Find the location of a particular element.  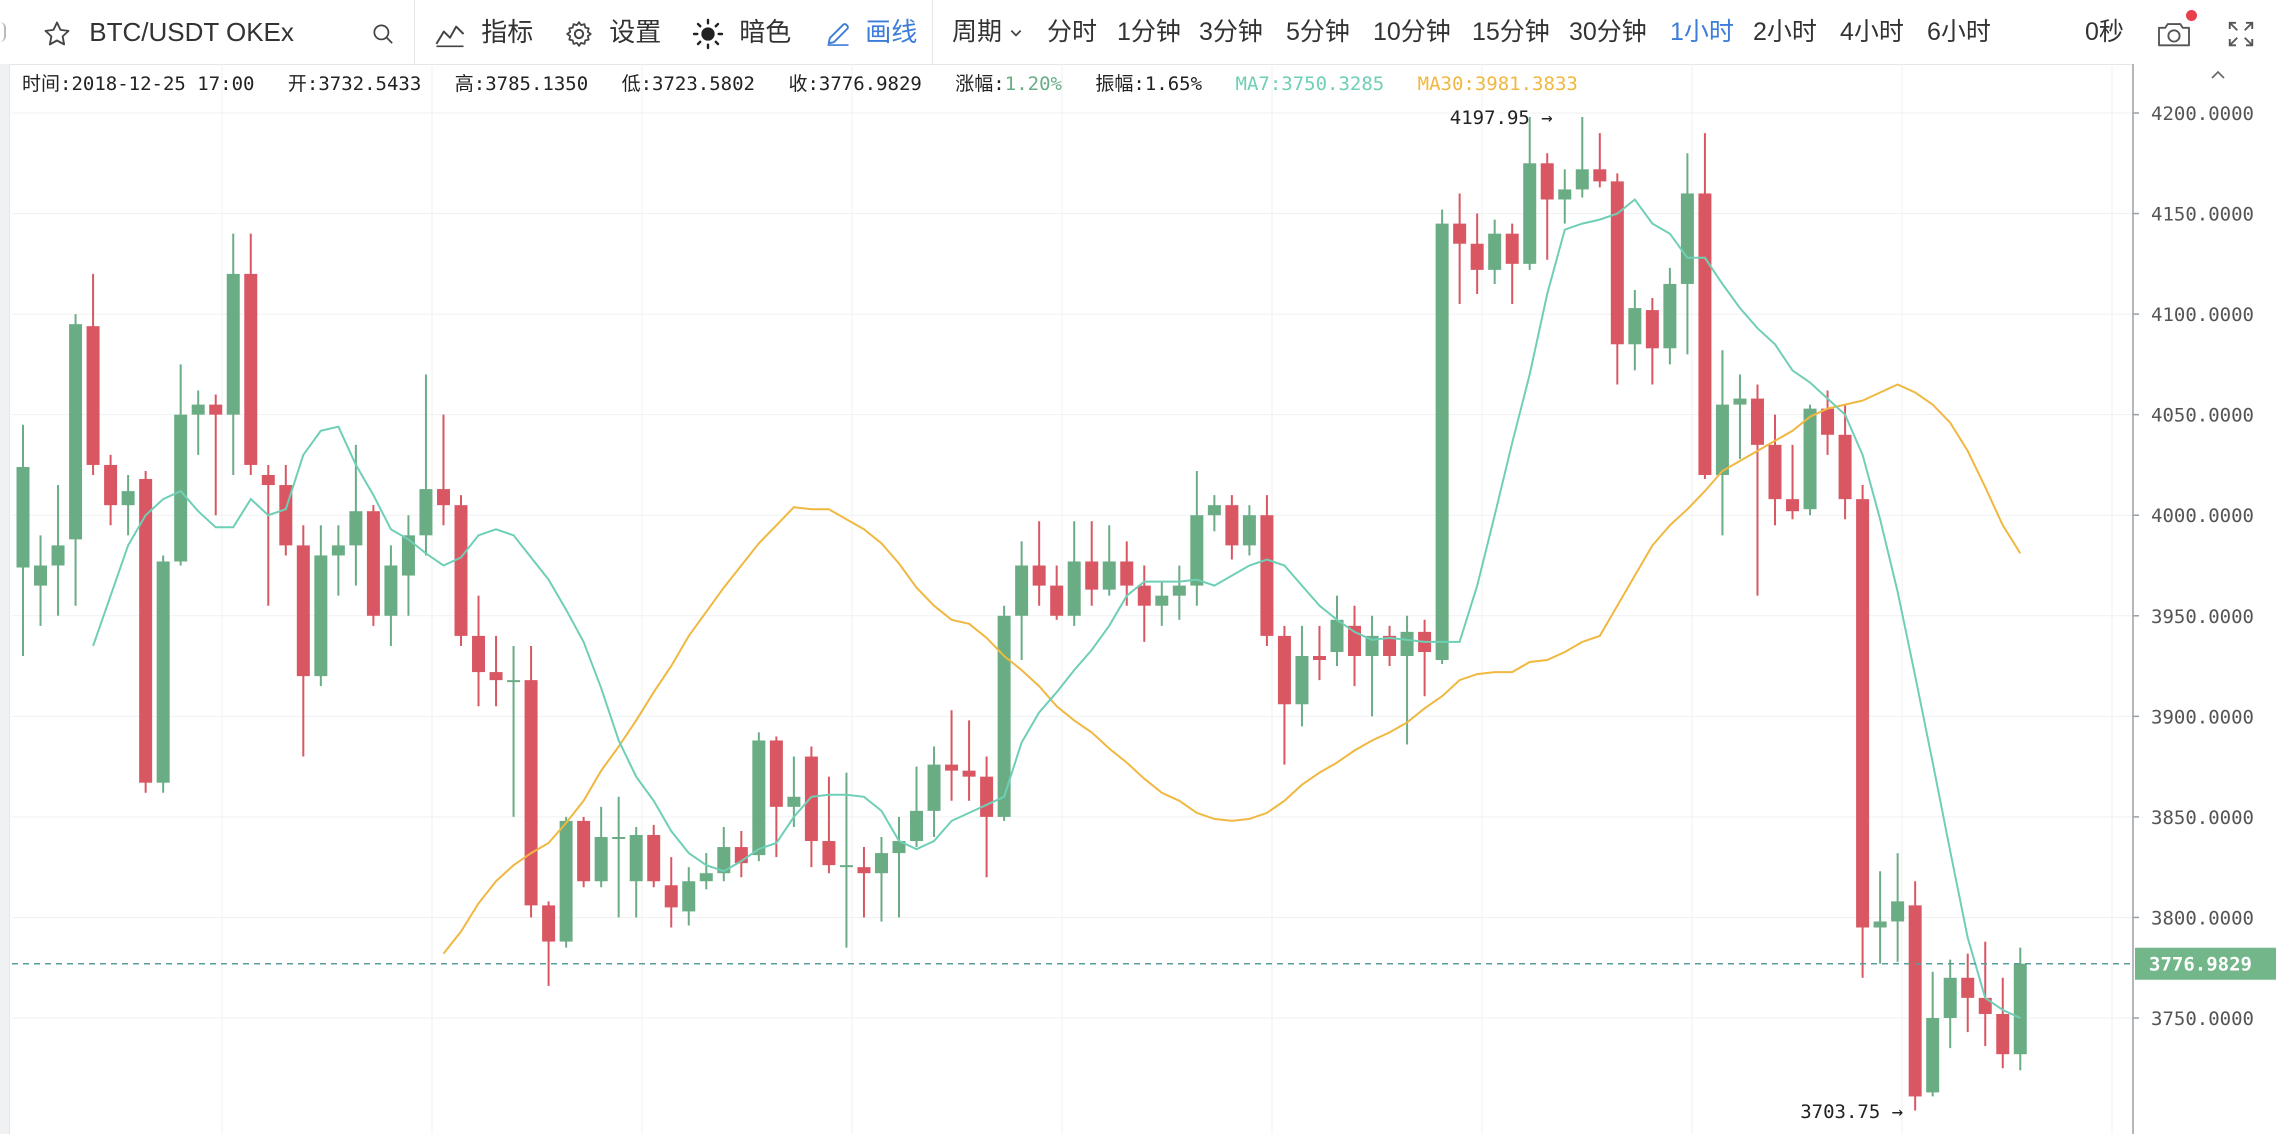

indicators-button: 指标 is located at coordinates (483, 32).